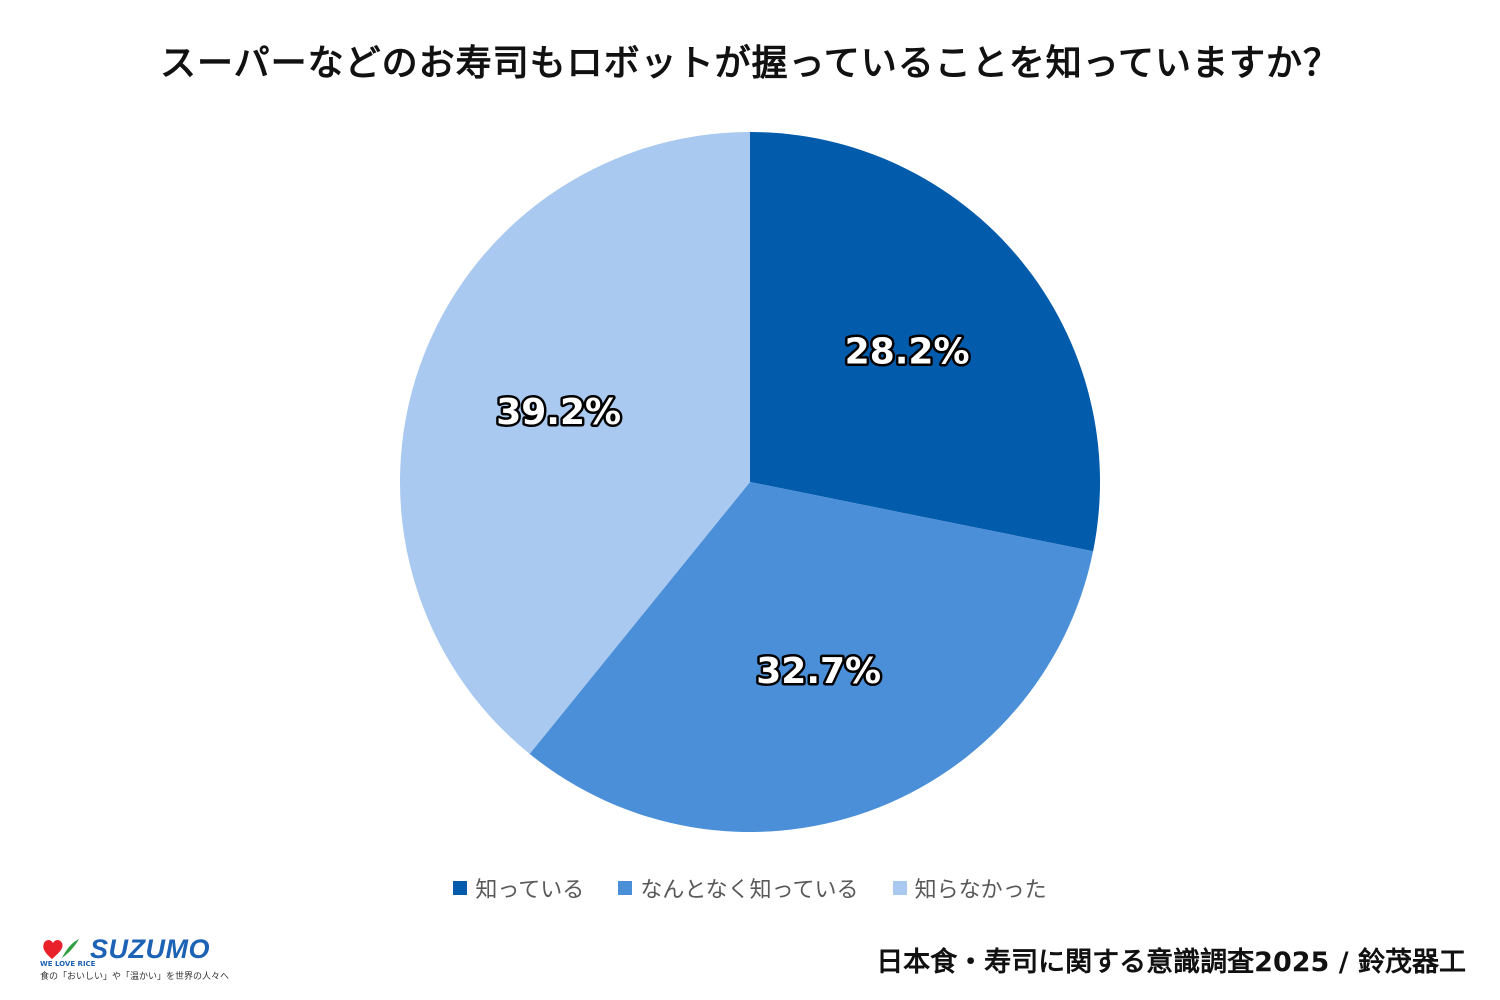  I want to click on chart-title: スーパーなどのお寿司もロボットが握っていることを知っていますか？, so click(750, 63).